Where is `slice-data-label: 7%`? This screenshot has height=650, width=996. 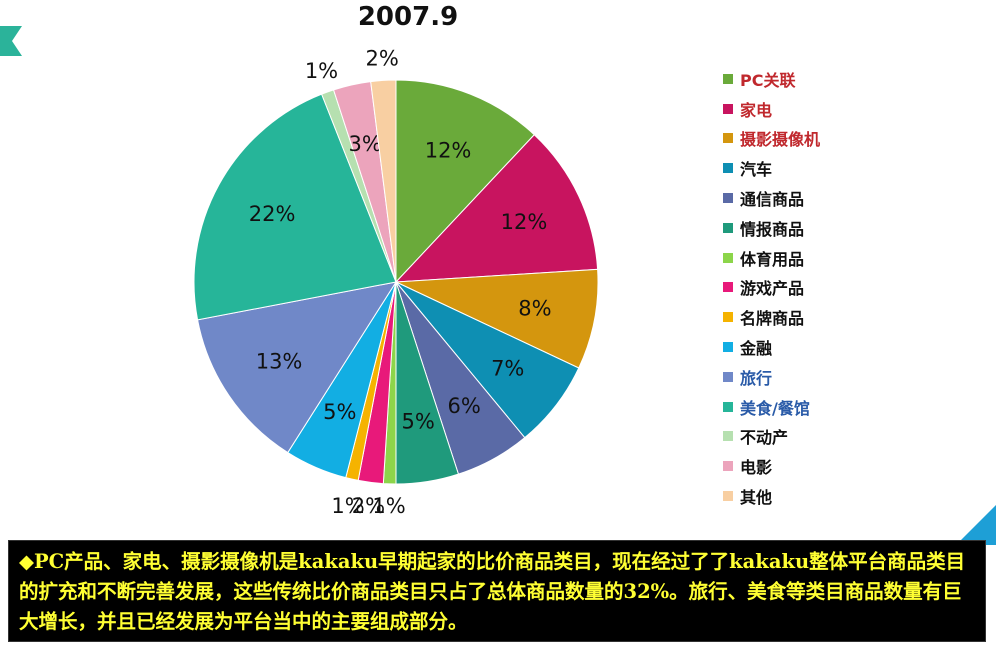 slice-data-label: 7% is located at coordinates (507, 369).